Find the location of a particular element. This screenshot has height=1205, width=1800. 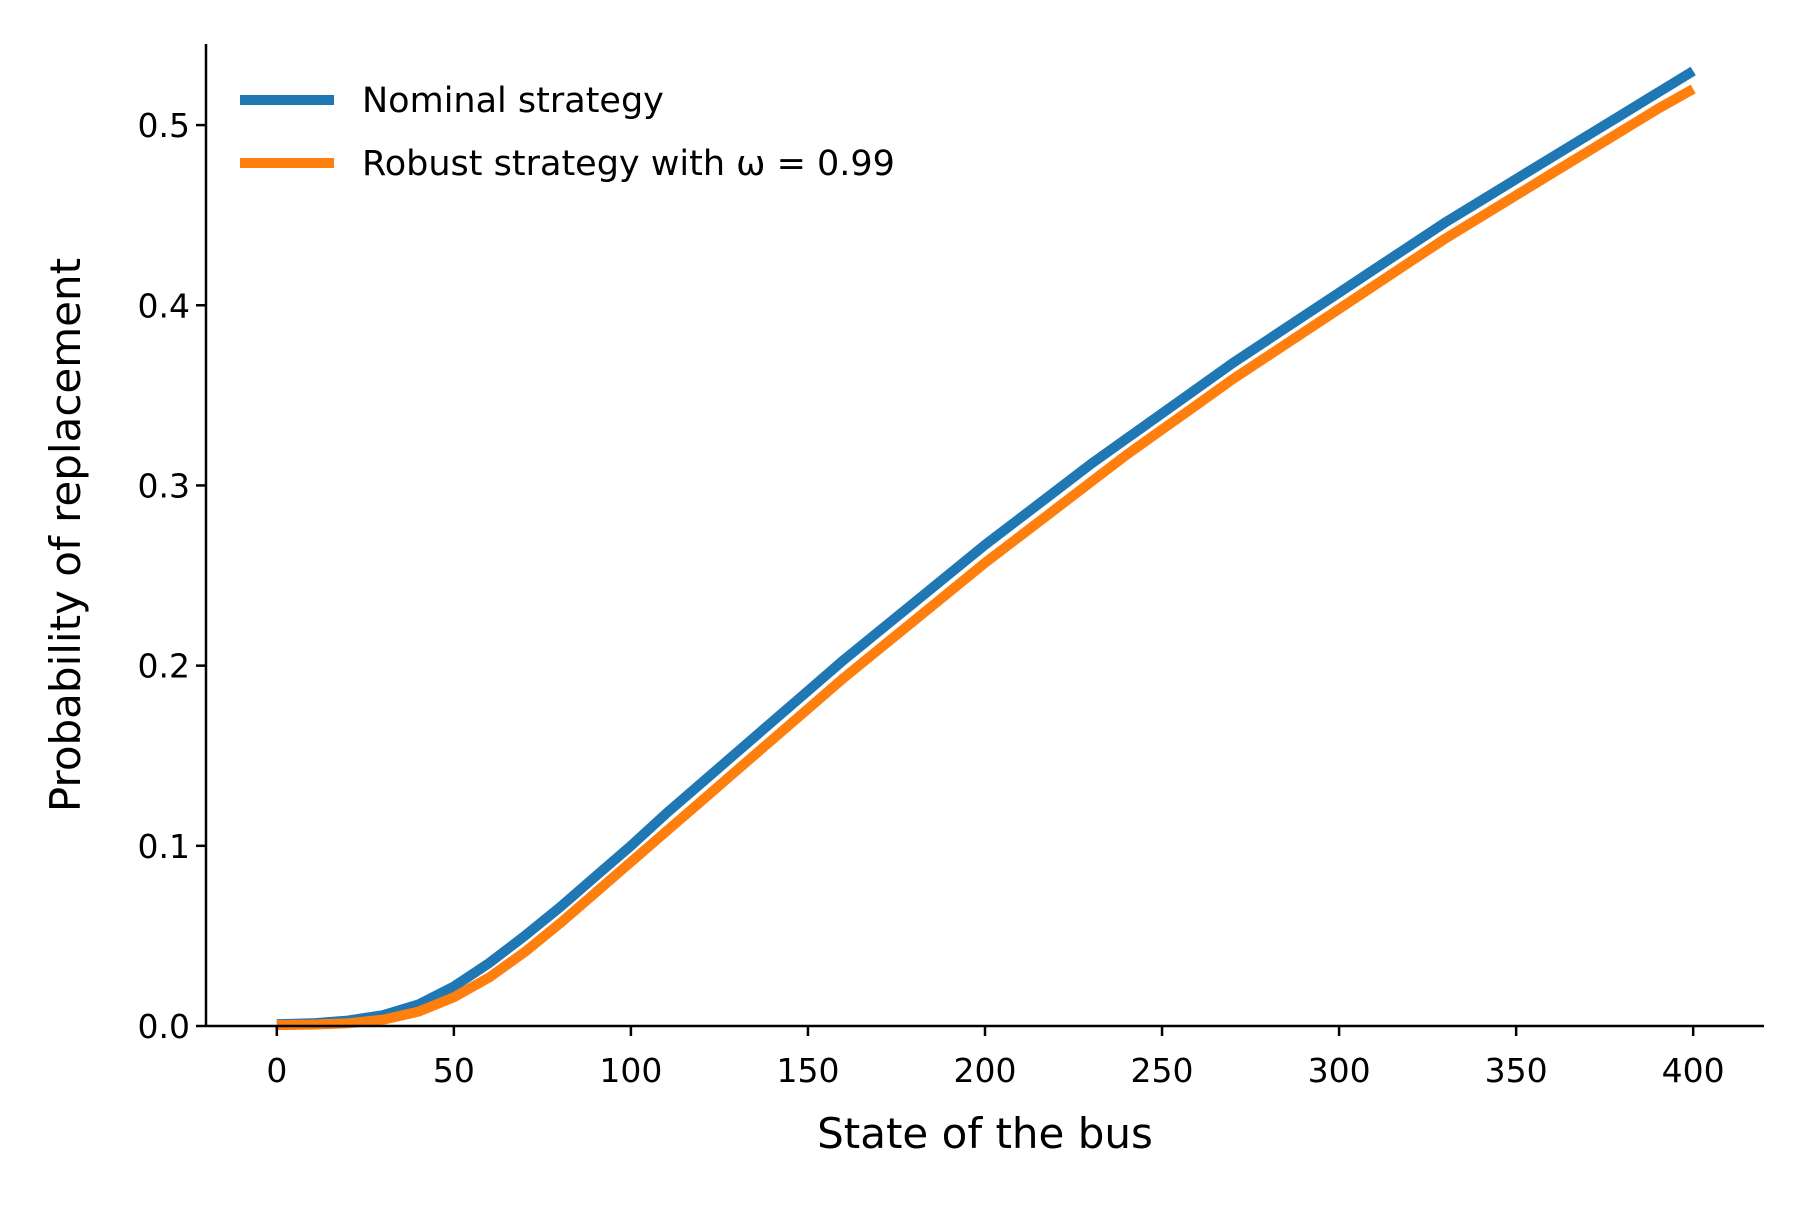

x-tick-label: 0 is located at coordinates (276, 1070).